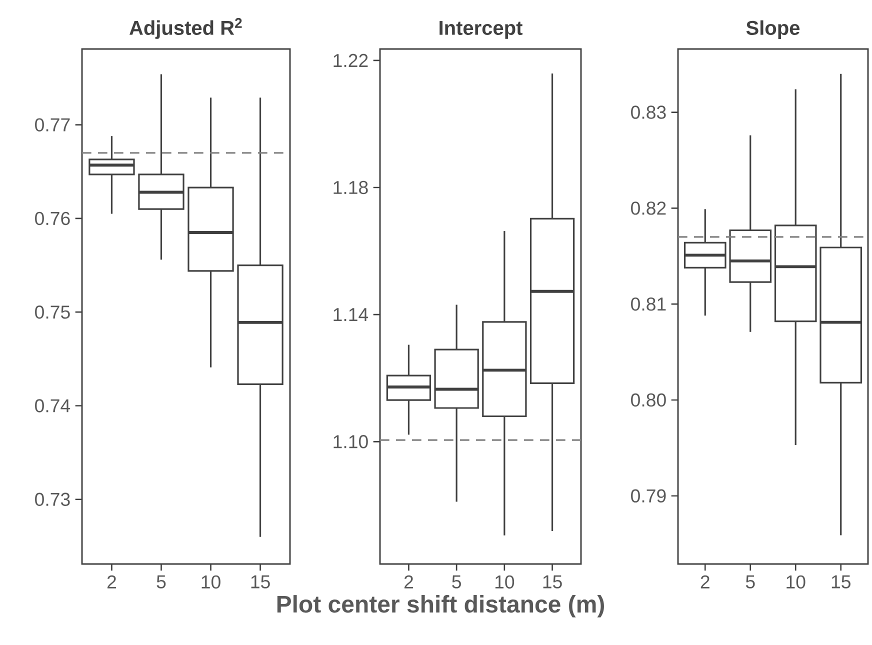 This screenshot has height=645, width=872. I want to click on y-tick-label: 0.75, so click(52, 312).